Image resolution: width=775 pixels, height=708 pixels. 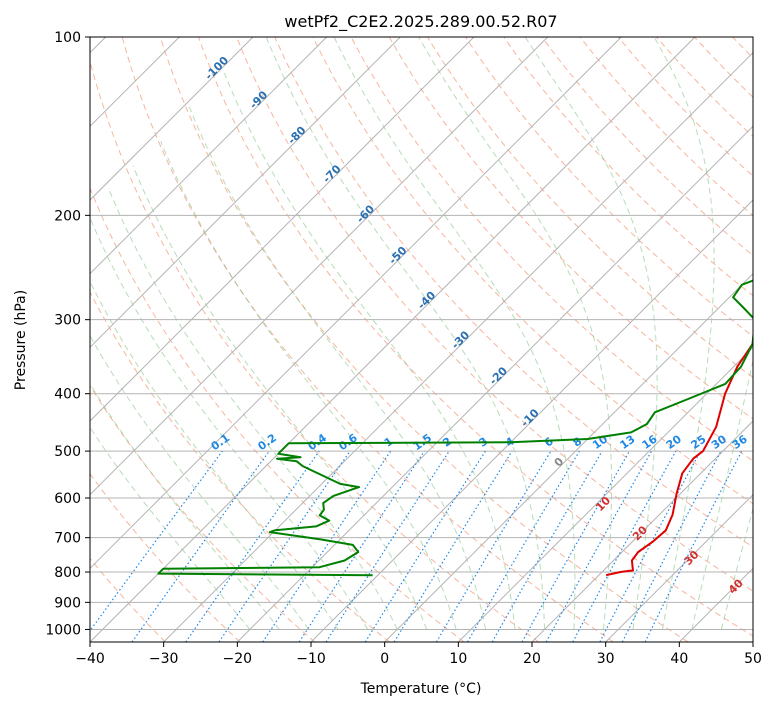 What do you see at coordinates (67, 321) in the screenshot?
I see `y-tick-label: 300` at bounding box center [67, 321].